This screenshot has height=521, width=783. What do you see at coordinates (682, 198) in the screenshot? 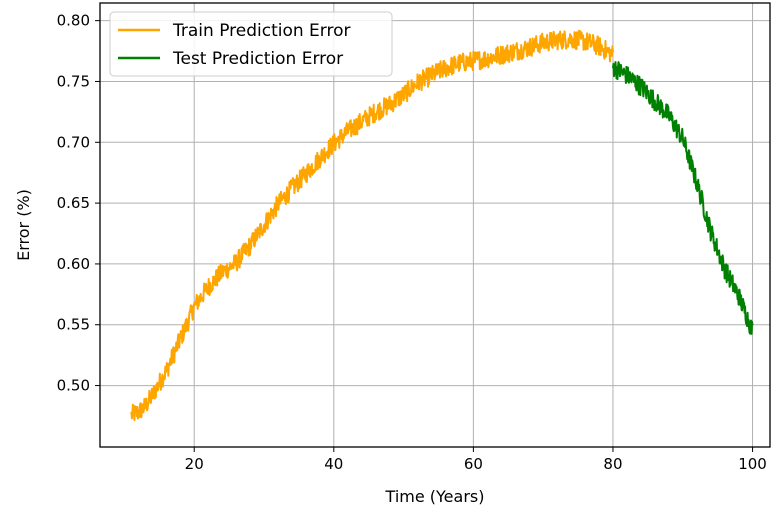
I see `series-line-test` at bounding box center [682, 198].